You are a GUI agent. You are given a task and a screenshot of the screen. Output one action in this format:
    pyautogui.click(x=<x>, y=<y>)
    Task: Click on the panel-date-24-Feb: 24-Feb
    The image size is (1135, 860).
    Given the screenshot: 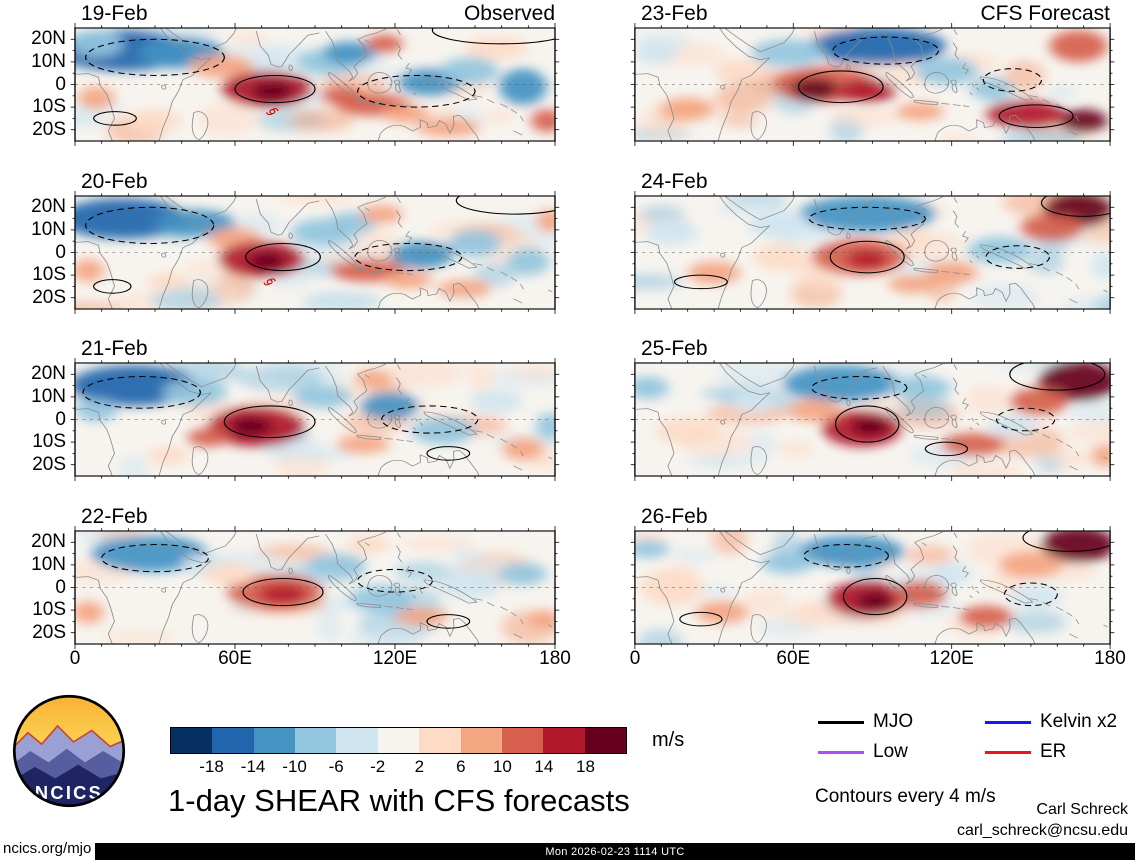 What is the action you would take?
    pyautogui.click(x=674, y=181)
    